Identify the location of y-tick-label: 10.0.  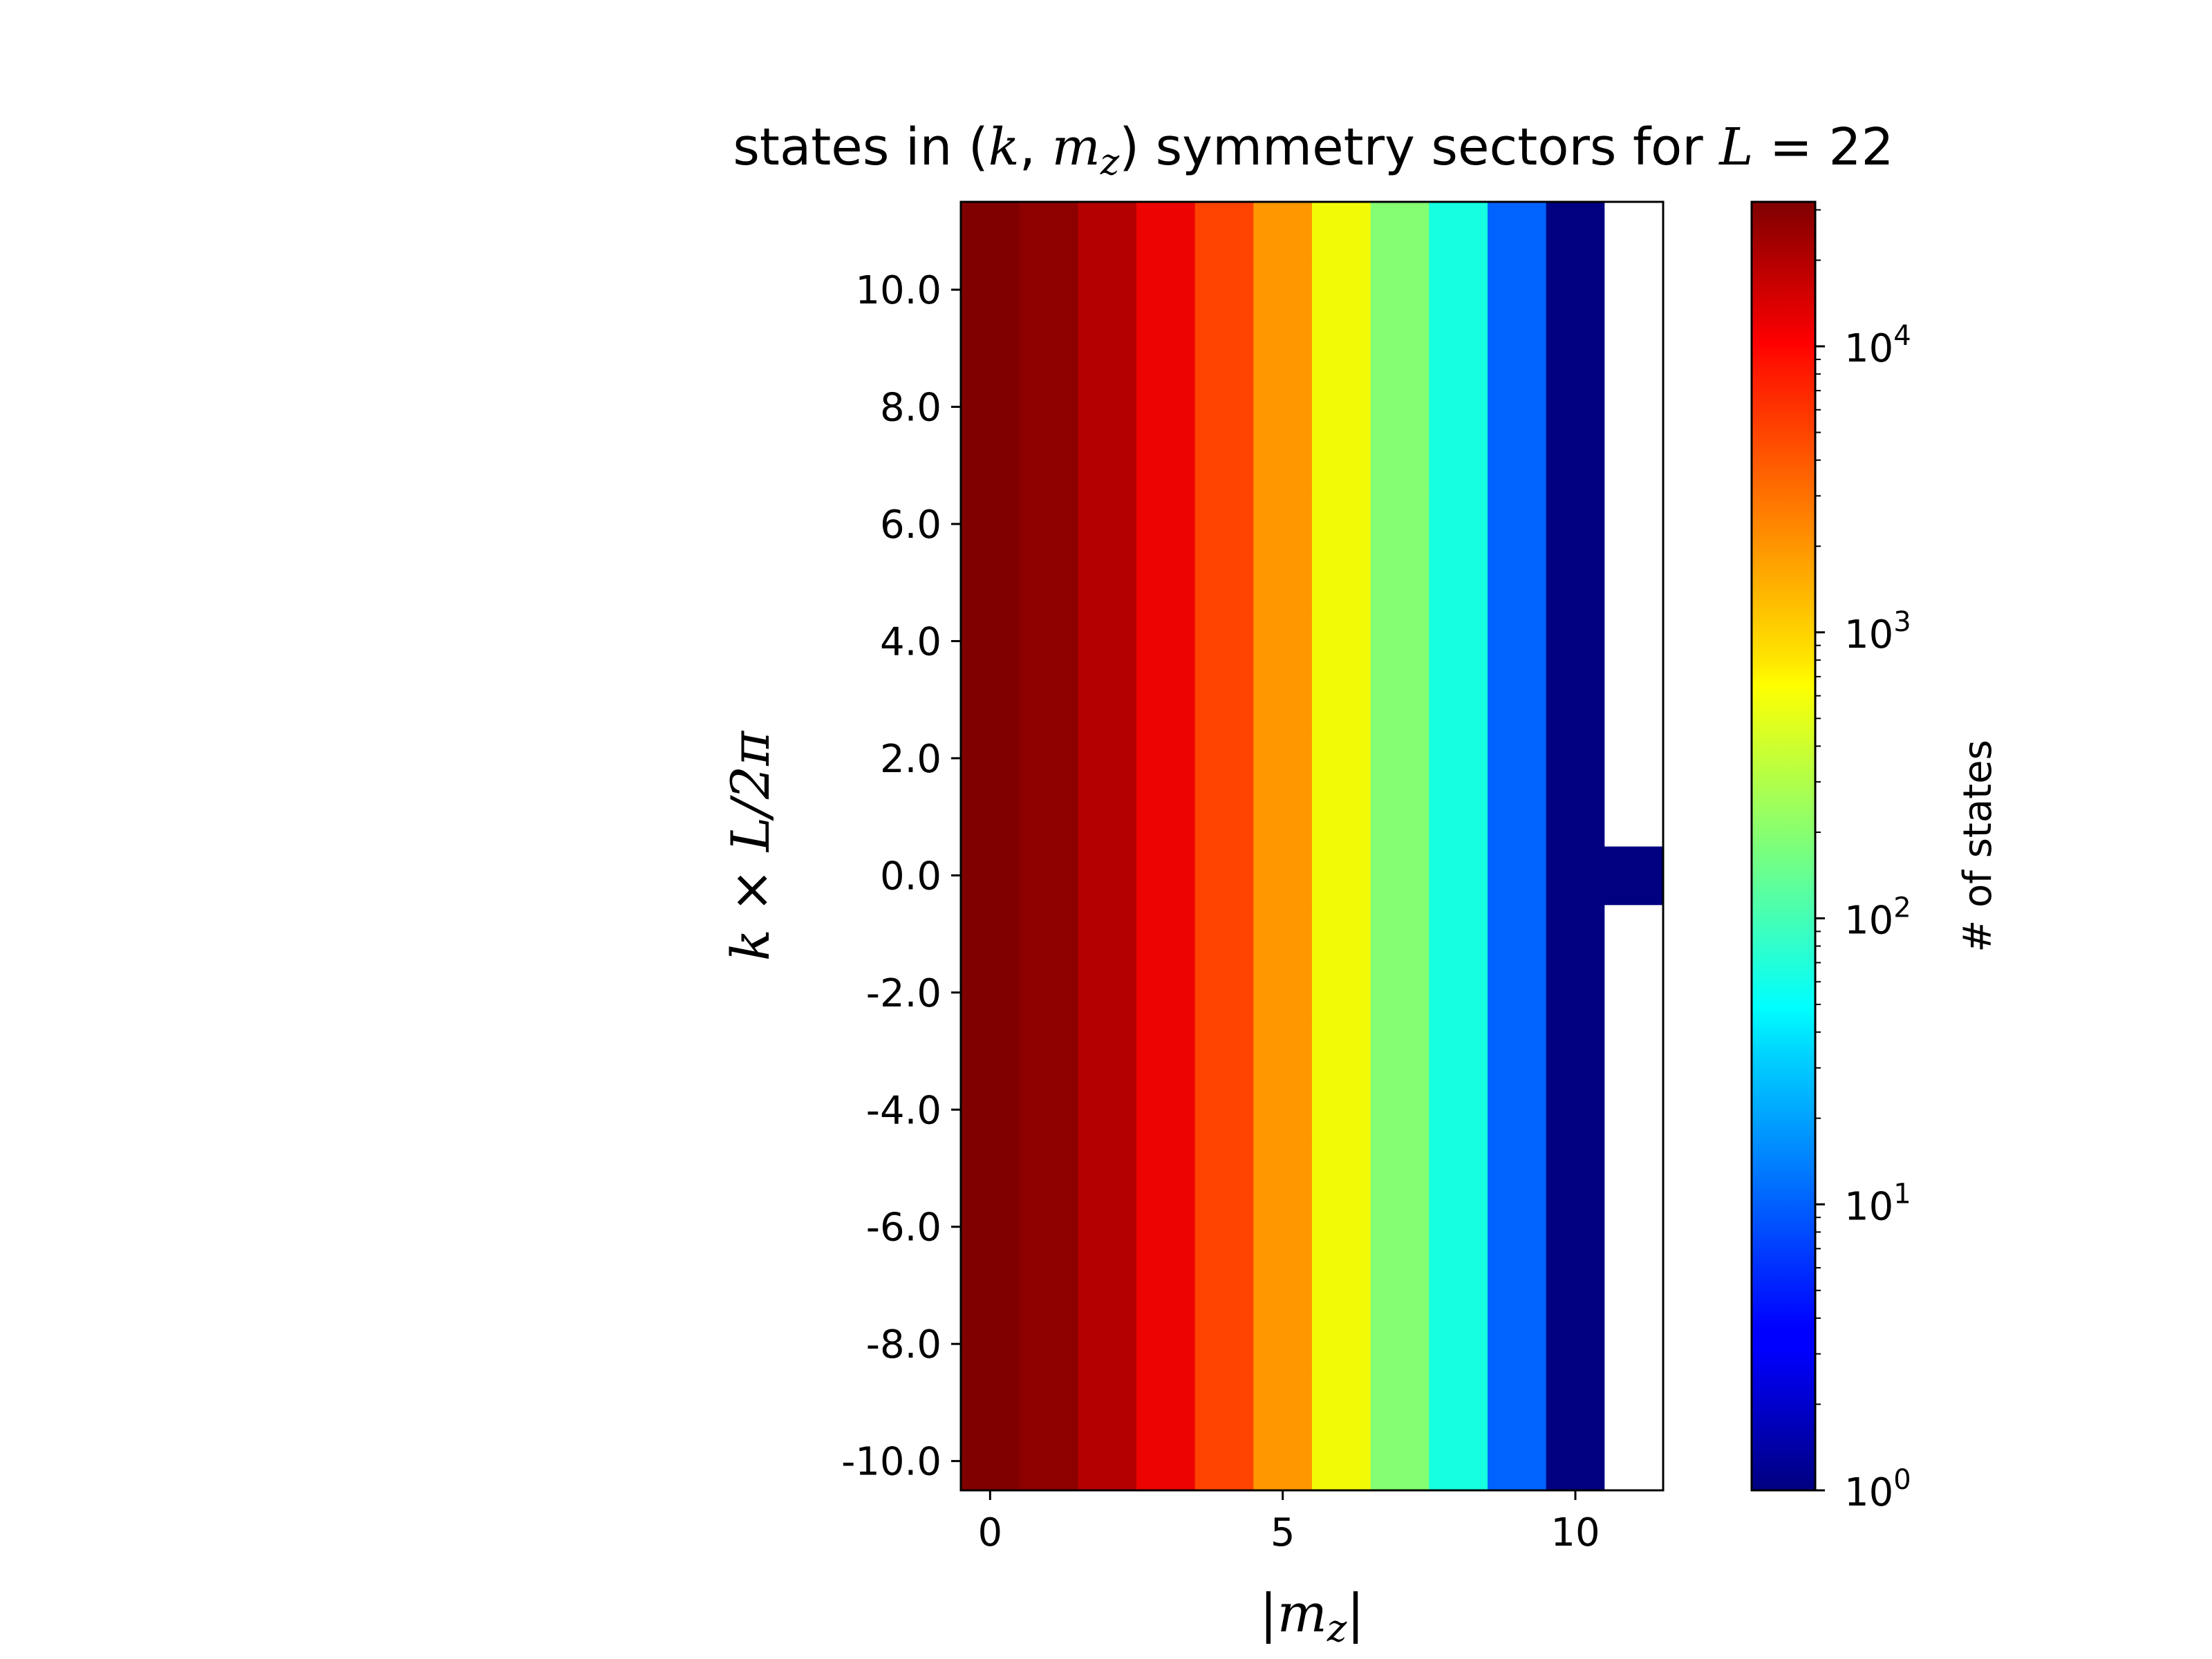
(898, 290).